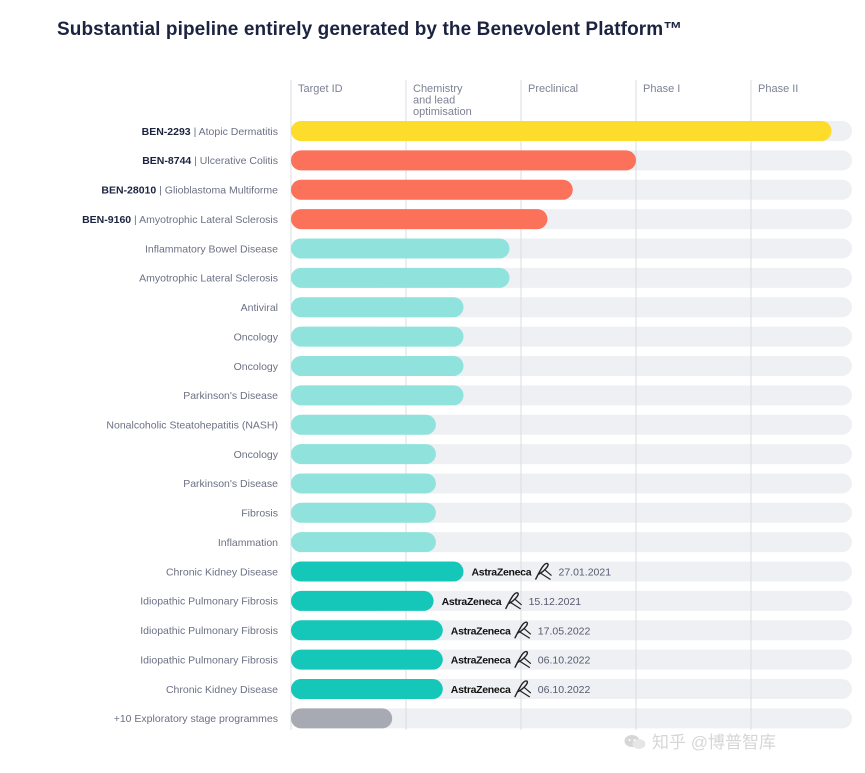  What do you see at coordinates (248, 543) in the screenshot?
I see `row-label: Inflammation` at bounding box center [248, 543].